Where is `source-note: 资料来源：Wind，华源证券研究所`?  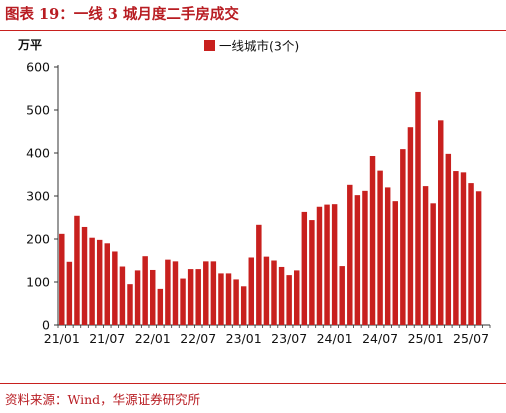
source-note: 资料来源：Wind，华源证券研究所 is located at coordinates (103, 399).